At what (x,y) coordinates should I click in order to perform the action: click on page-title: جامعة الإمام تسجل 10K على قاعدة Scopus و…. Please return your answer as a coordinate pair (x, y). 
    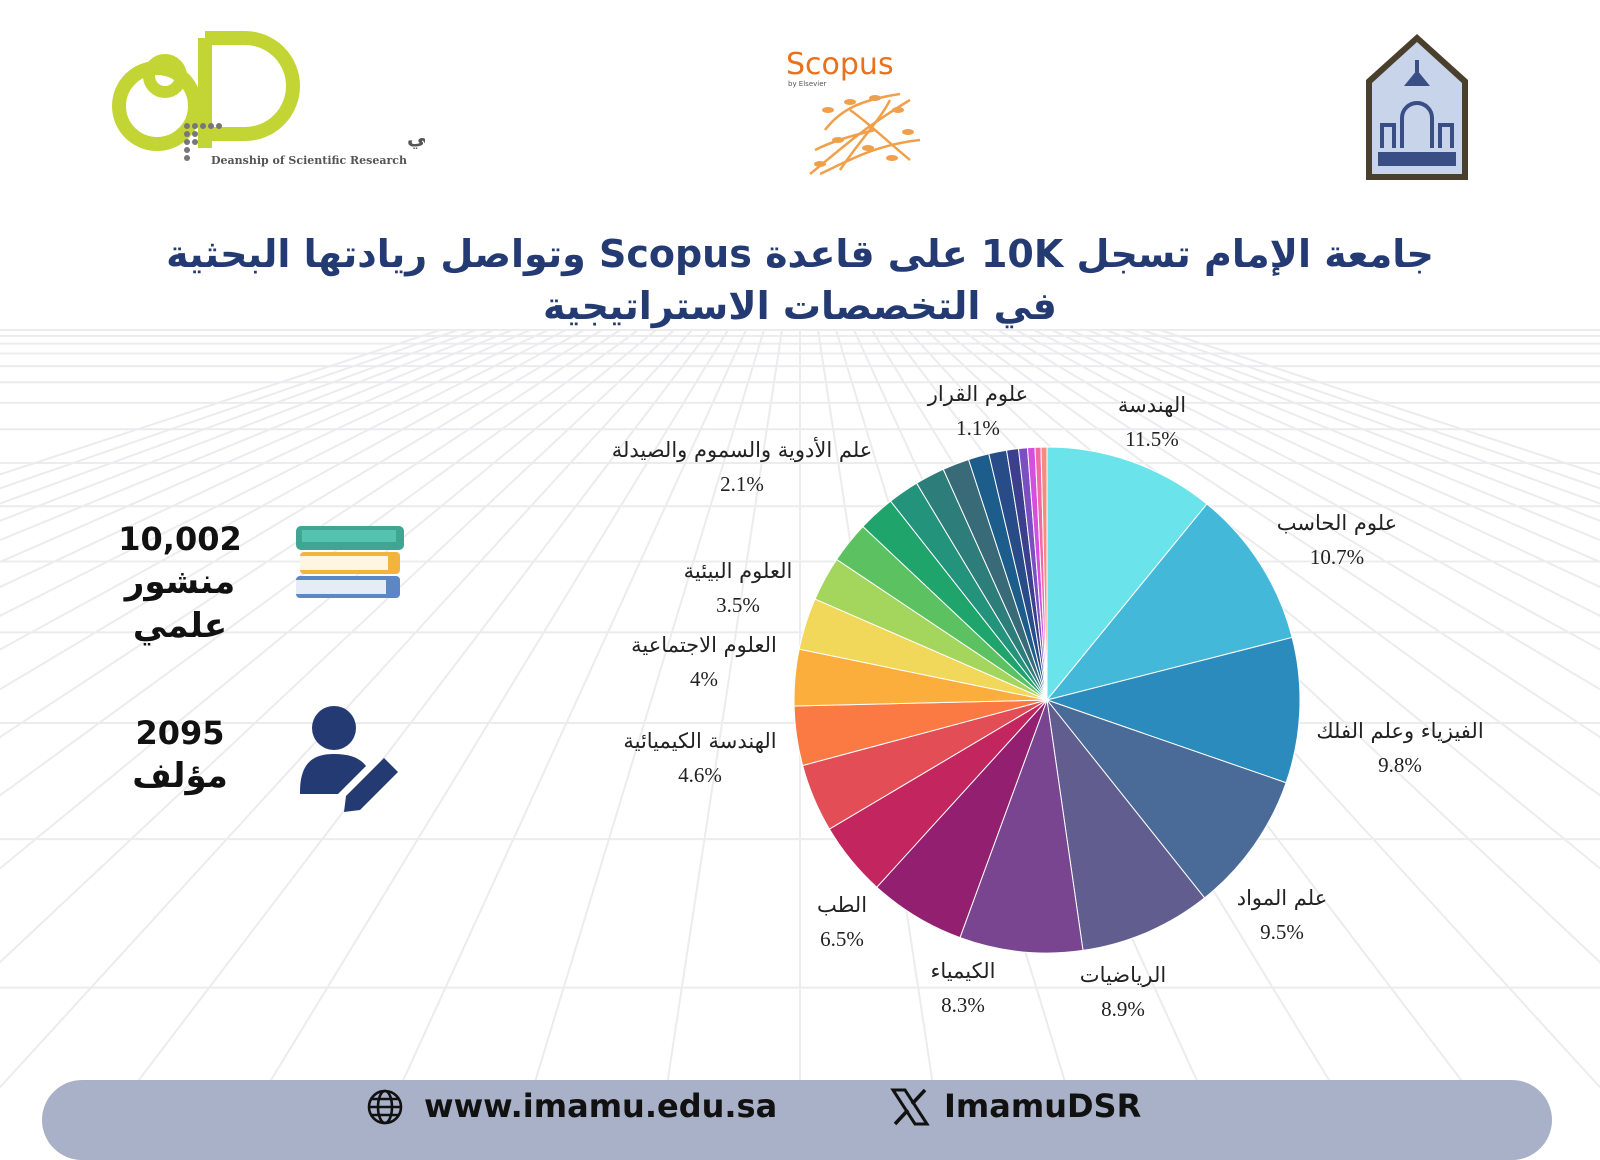
    Looking at the image, I should click on (800, 280).